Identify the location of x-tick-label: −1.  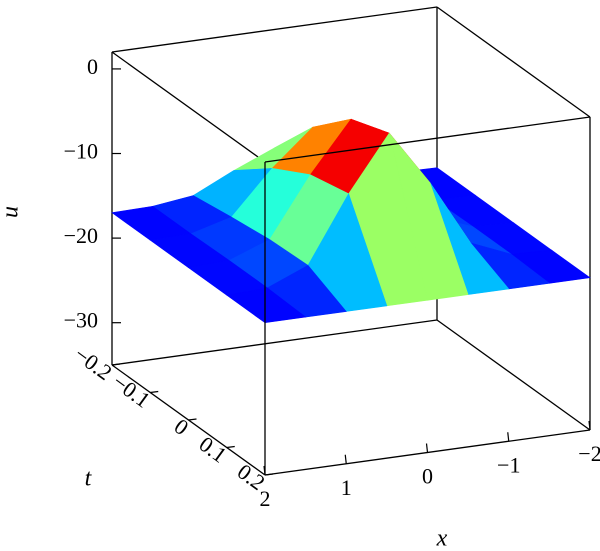
(508, 464).